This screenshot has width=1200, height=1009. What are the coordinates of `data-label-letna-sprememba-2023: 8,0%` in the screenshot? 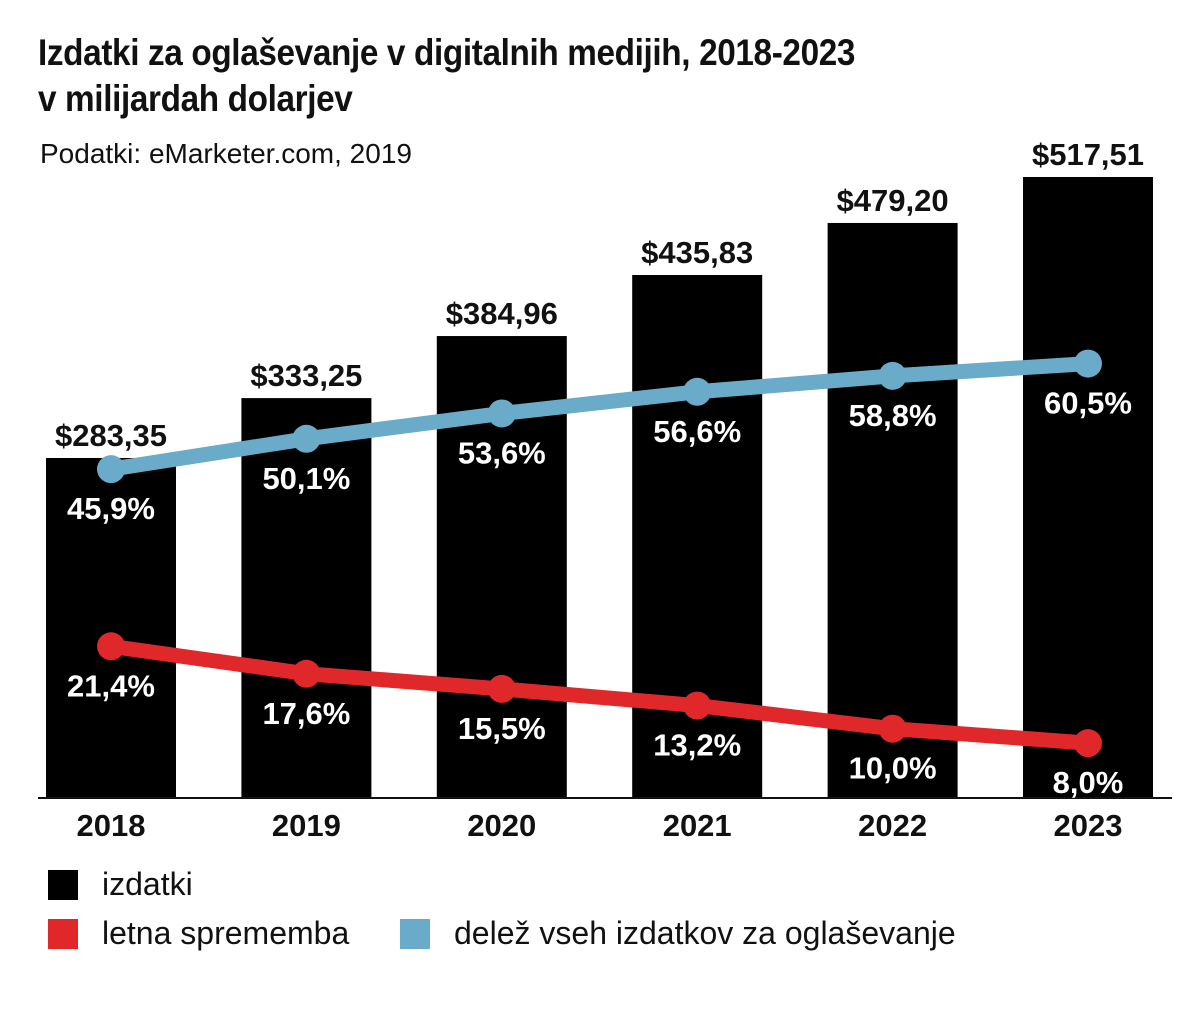 It's located at (1088, 782).